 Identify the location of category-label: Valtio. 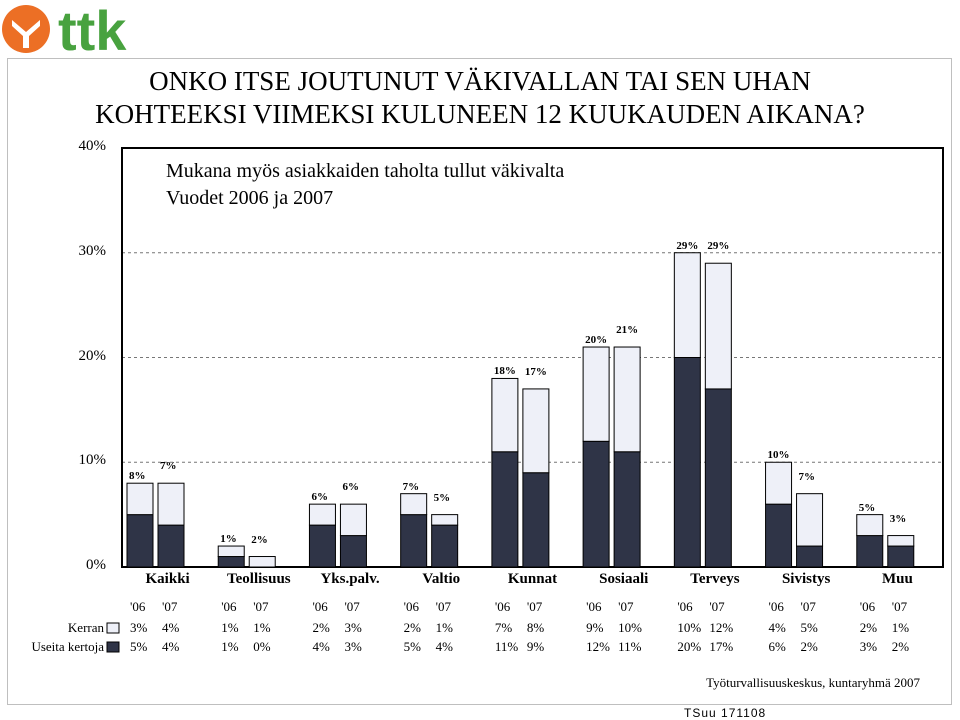
(441, 579).